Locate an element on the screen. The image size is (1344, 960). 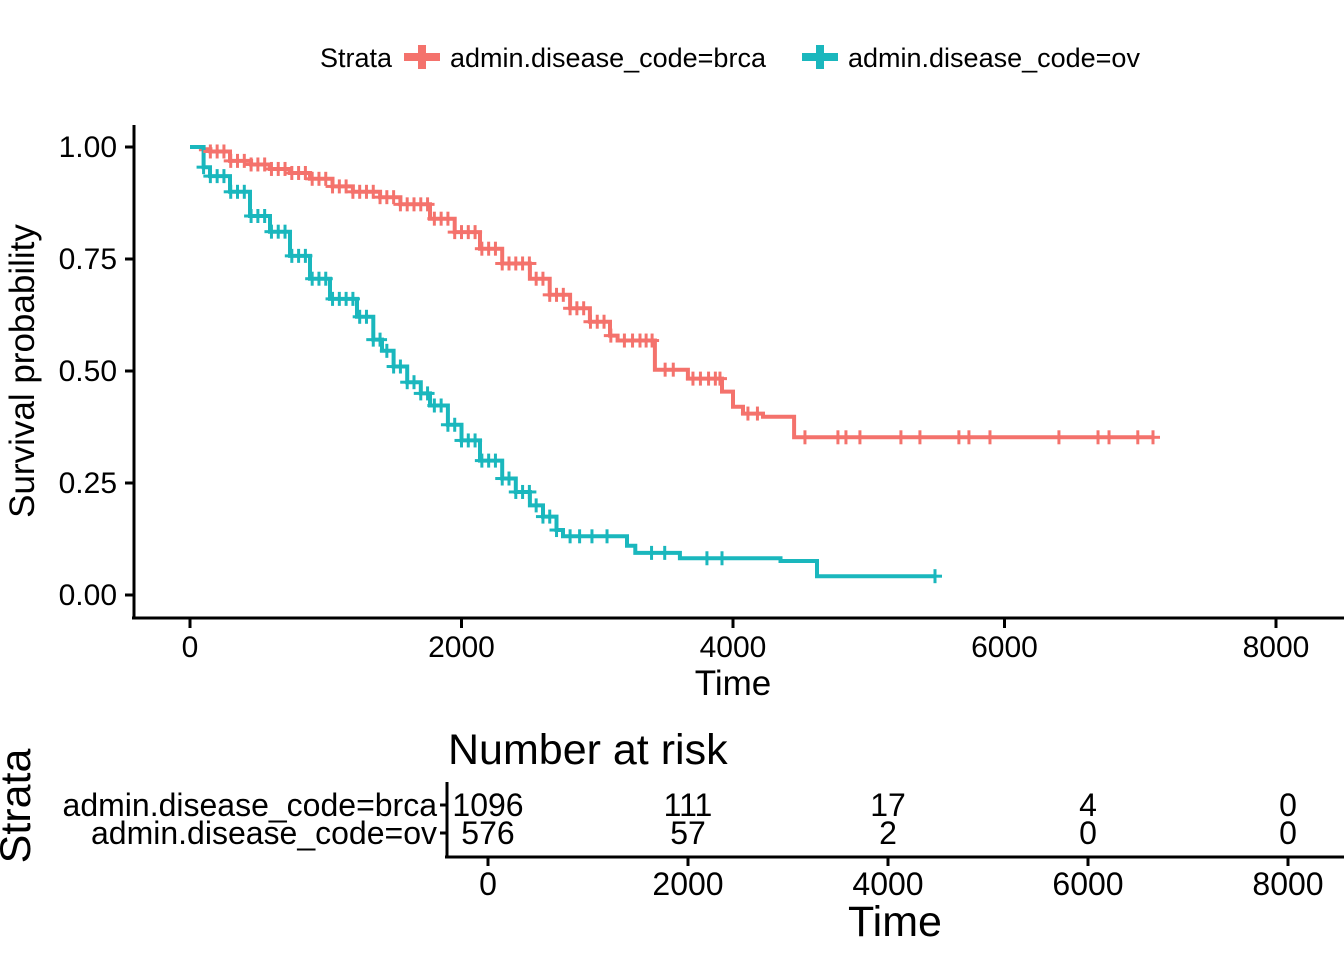
legend-item: admin.disease_code=brca is located at coordinates (585, 58).